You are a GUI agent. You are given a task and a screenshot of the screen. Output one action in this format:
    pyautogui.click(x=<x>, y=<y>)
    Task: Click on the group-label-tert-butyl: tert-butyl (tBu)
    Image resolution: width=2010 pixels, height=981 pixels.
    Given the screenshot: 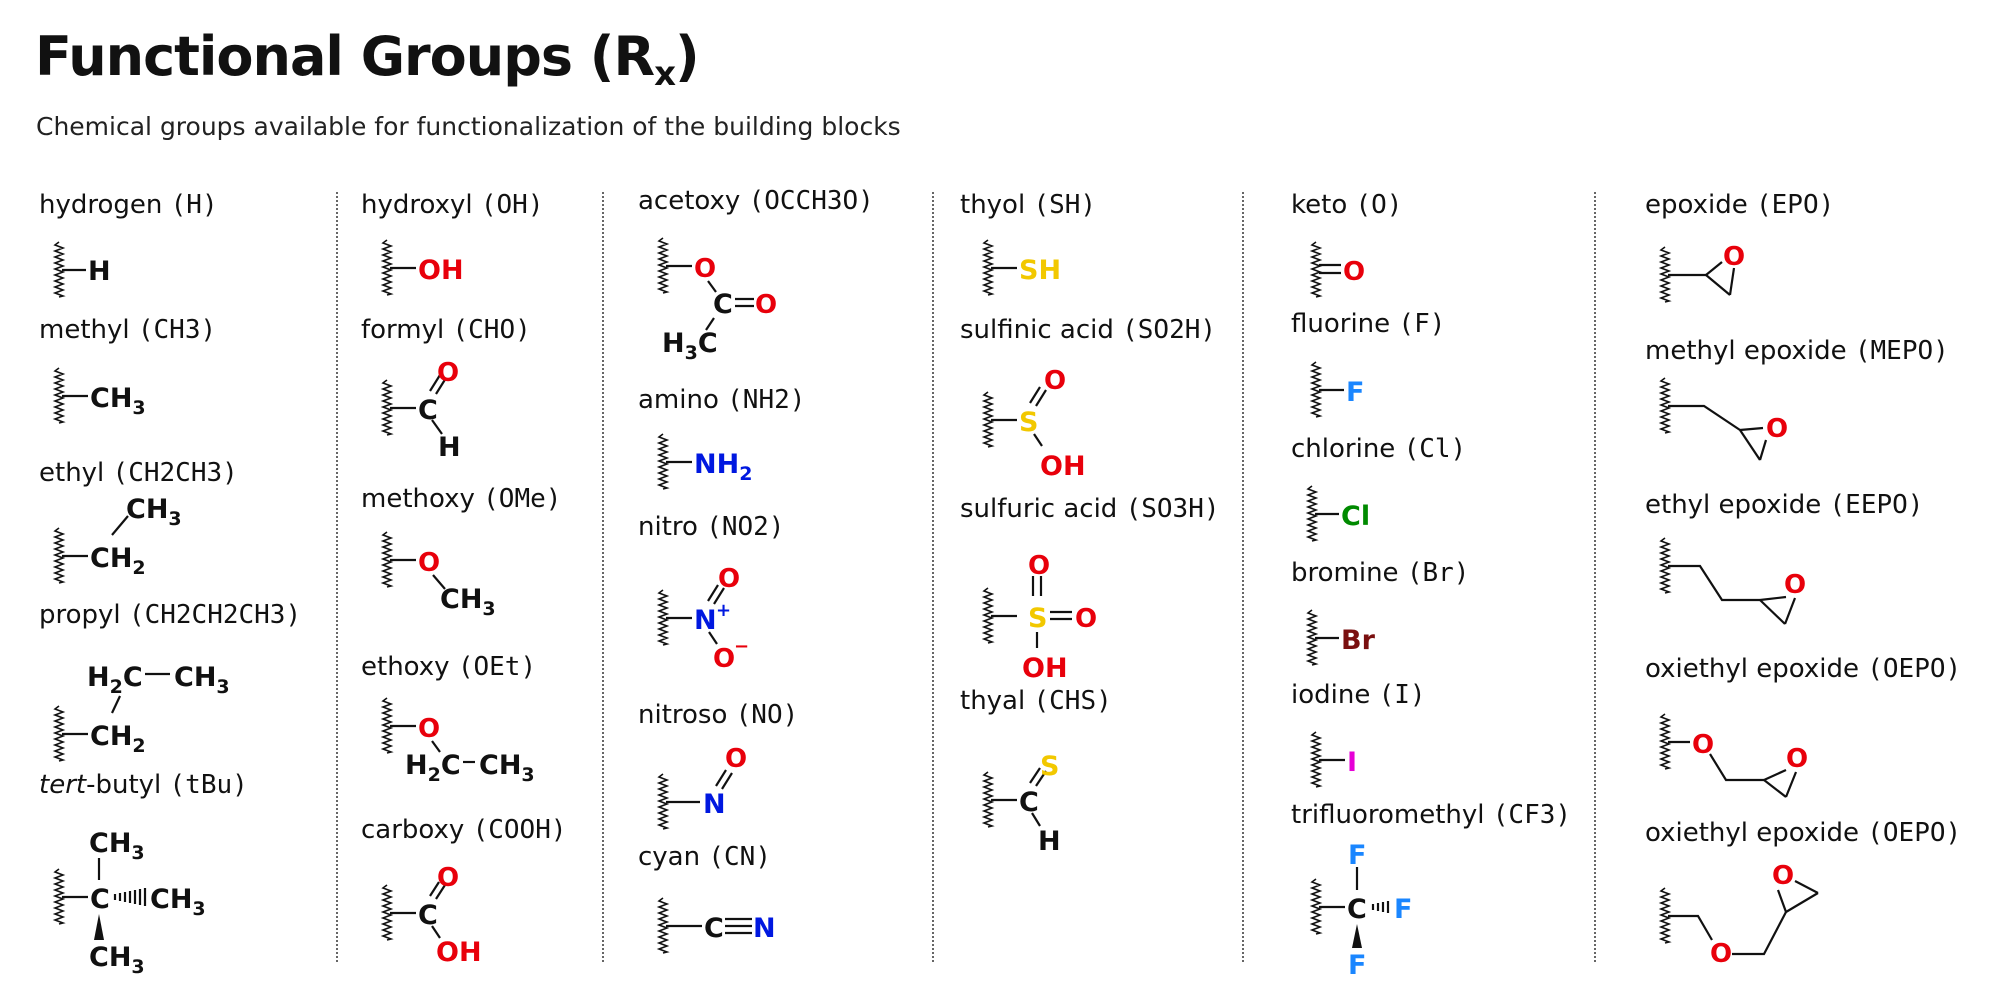 What is the action you would take?
    pyautogui.click(x=143, y=785)
    